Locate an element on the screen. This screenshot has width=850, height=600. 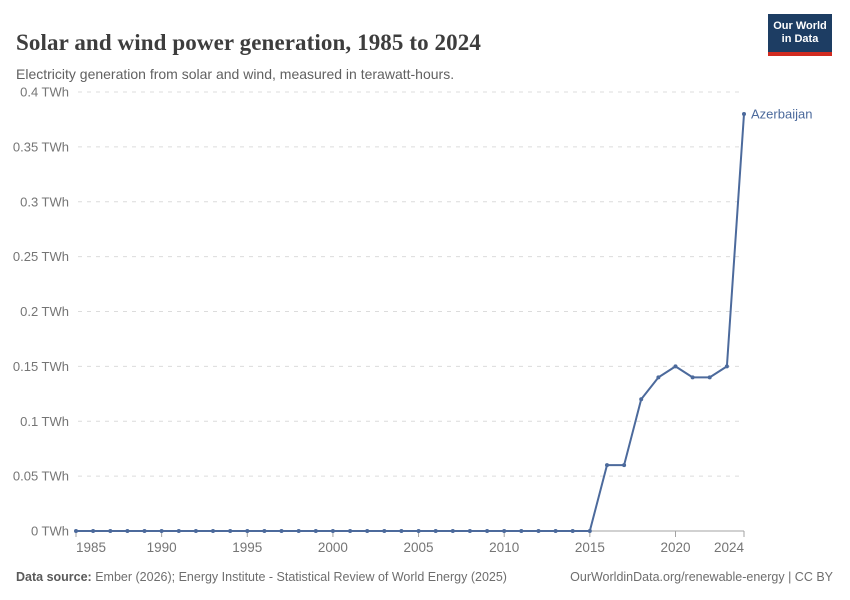
x-tick-label: 1985 is located at coordinates (91, 547).